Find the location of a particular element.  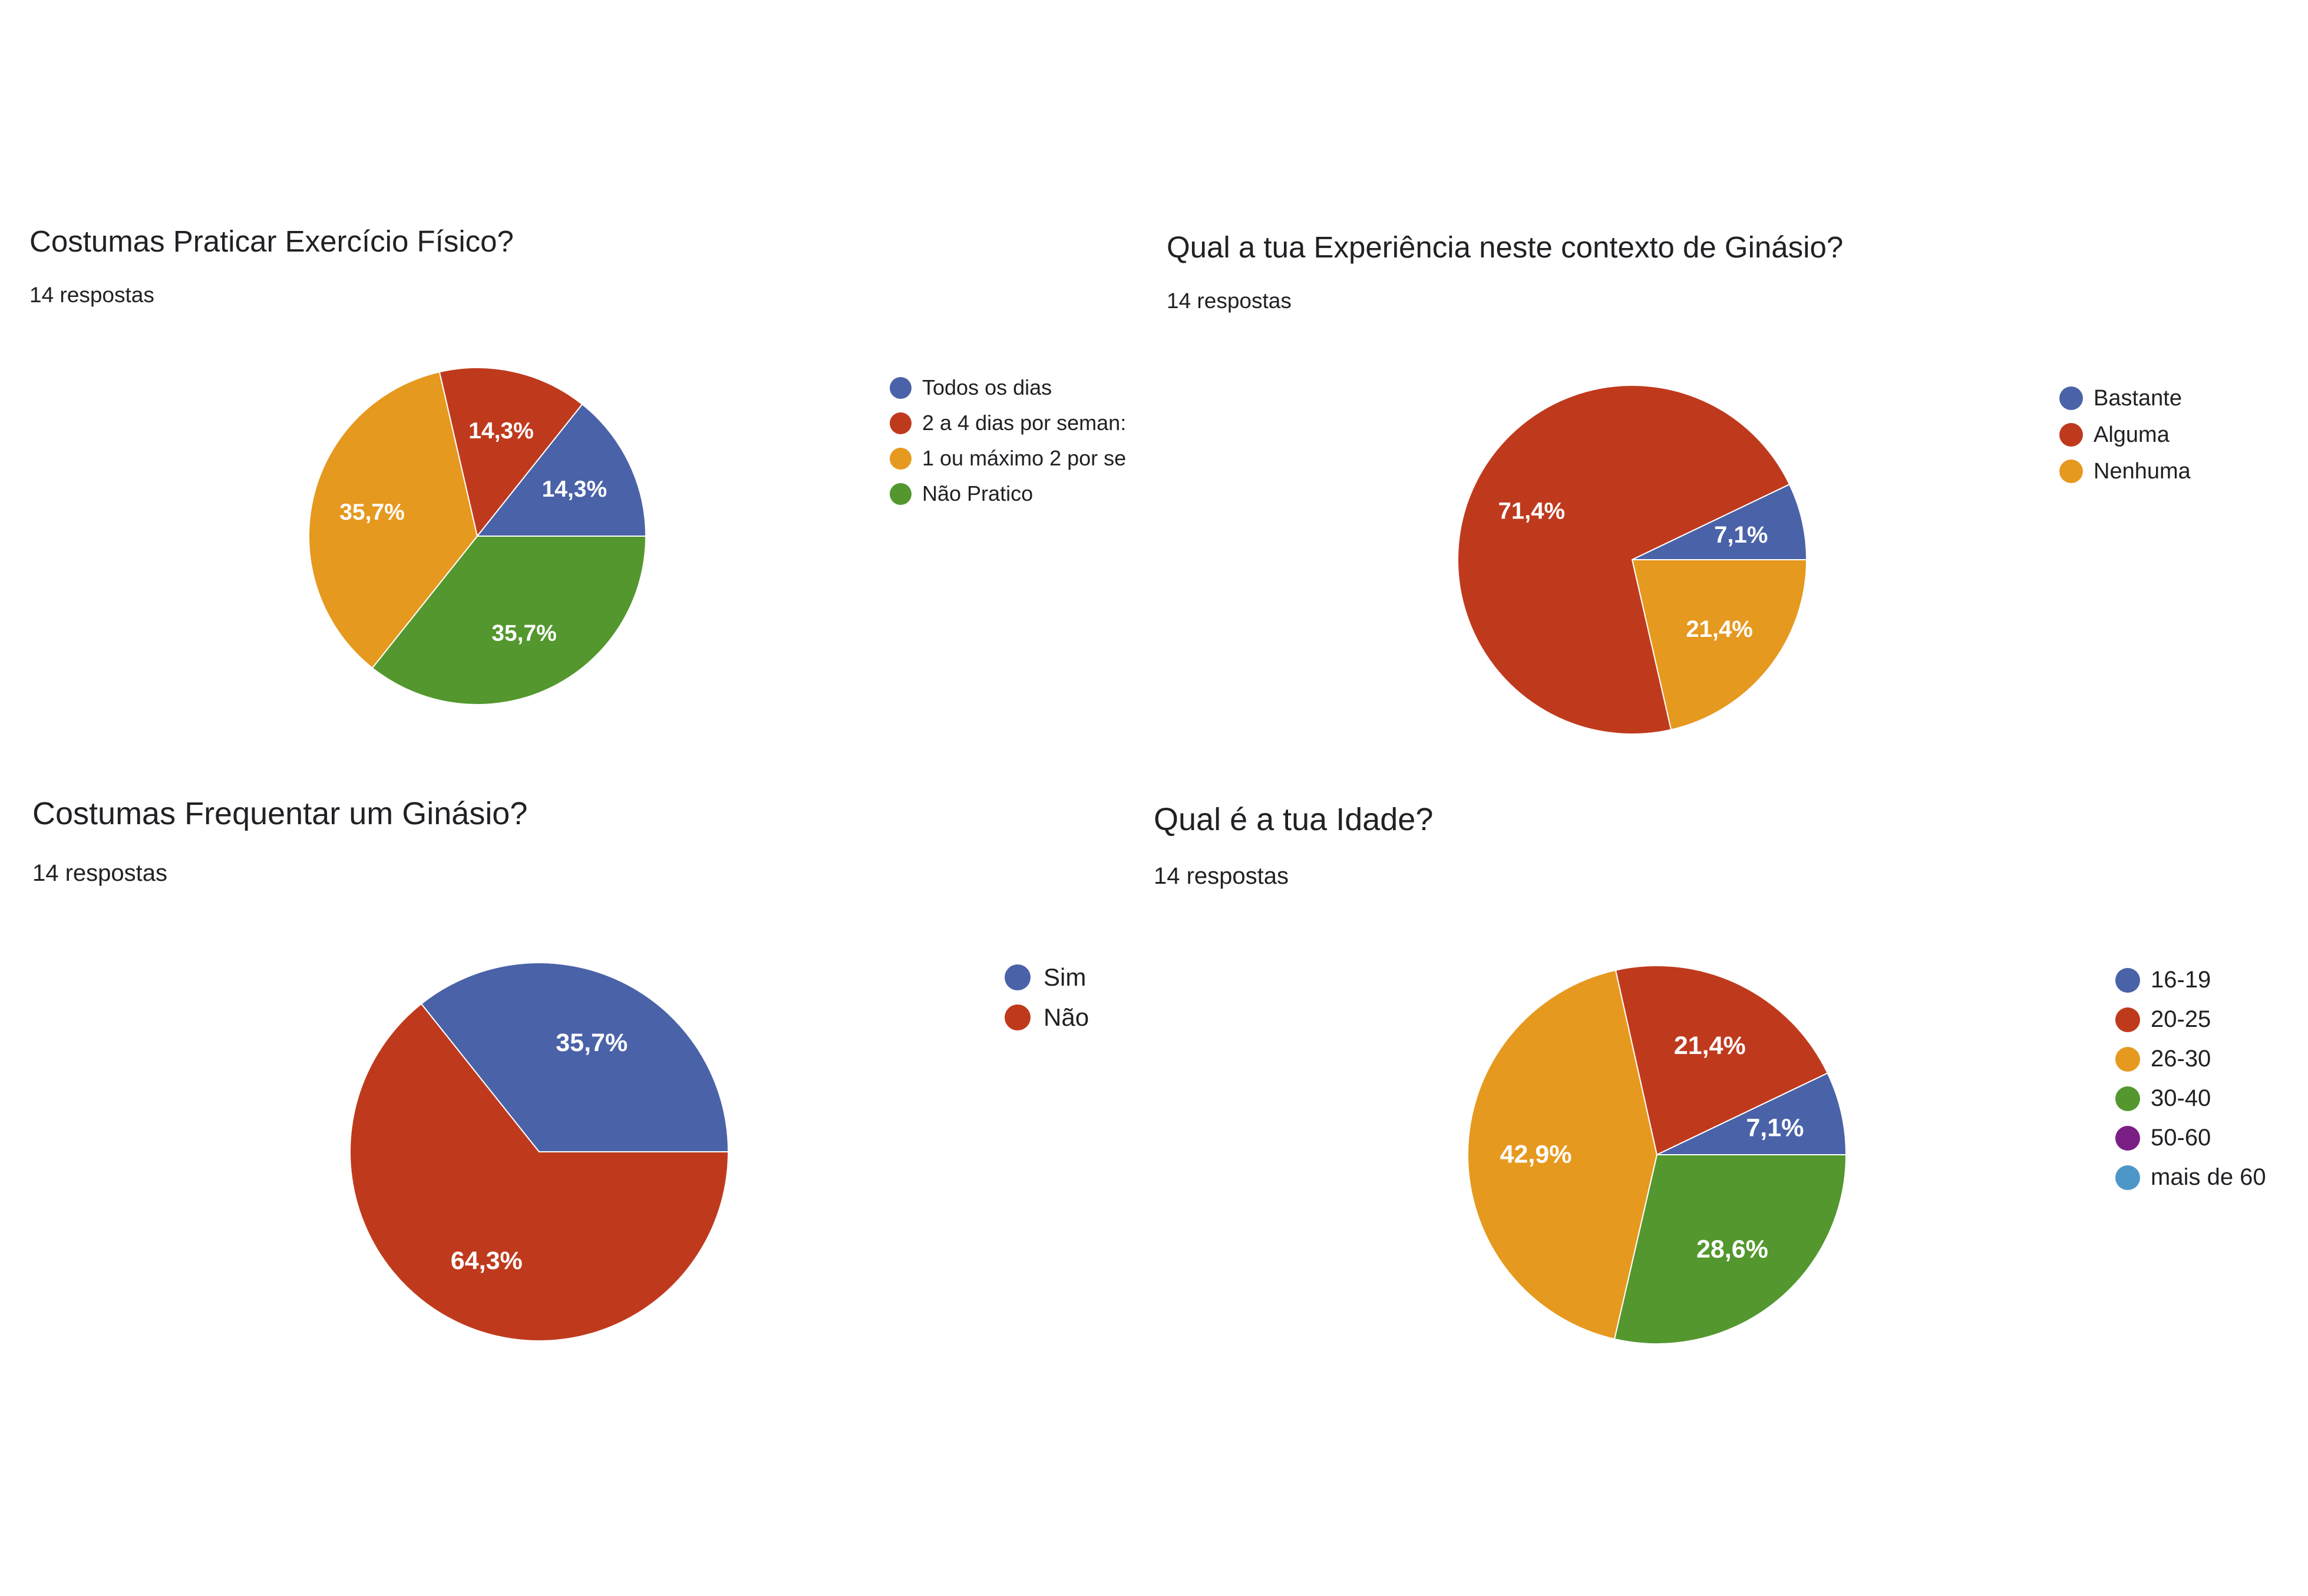

legend-label: Não Pratico is located at coordinates (978, 493).